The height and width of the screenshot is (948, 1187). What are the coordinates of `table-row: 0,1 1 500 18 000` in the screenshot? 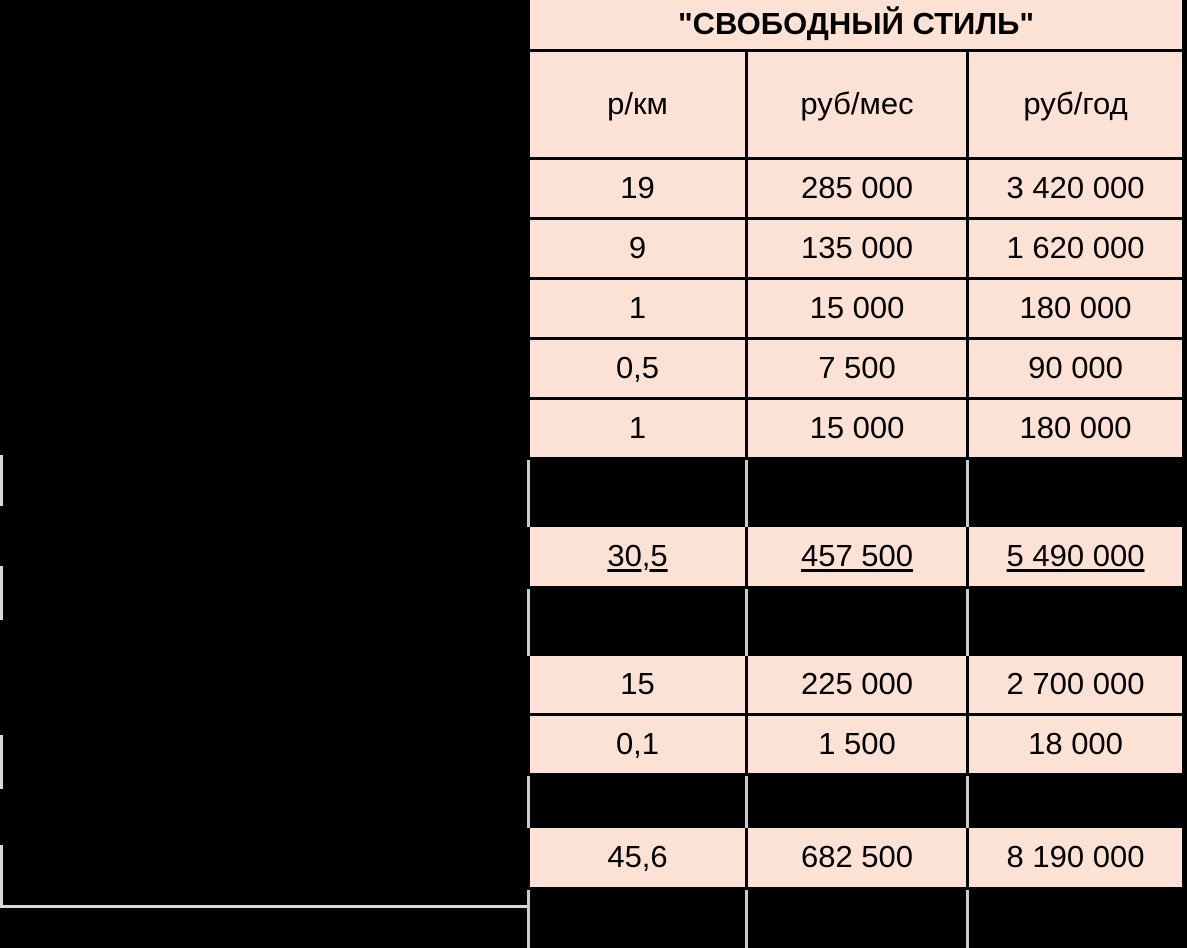 It's located at (856, 745).